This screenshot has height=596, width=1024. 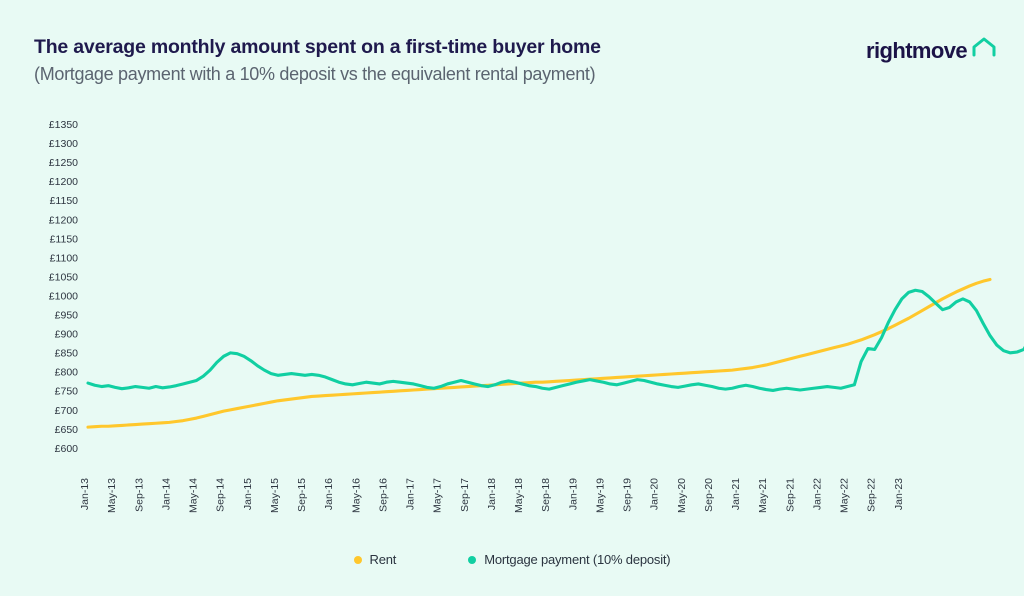 I want to click on y-axis-tick-label: £850, so click(x=67, y=354).